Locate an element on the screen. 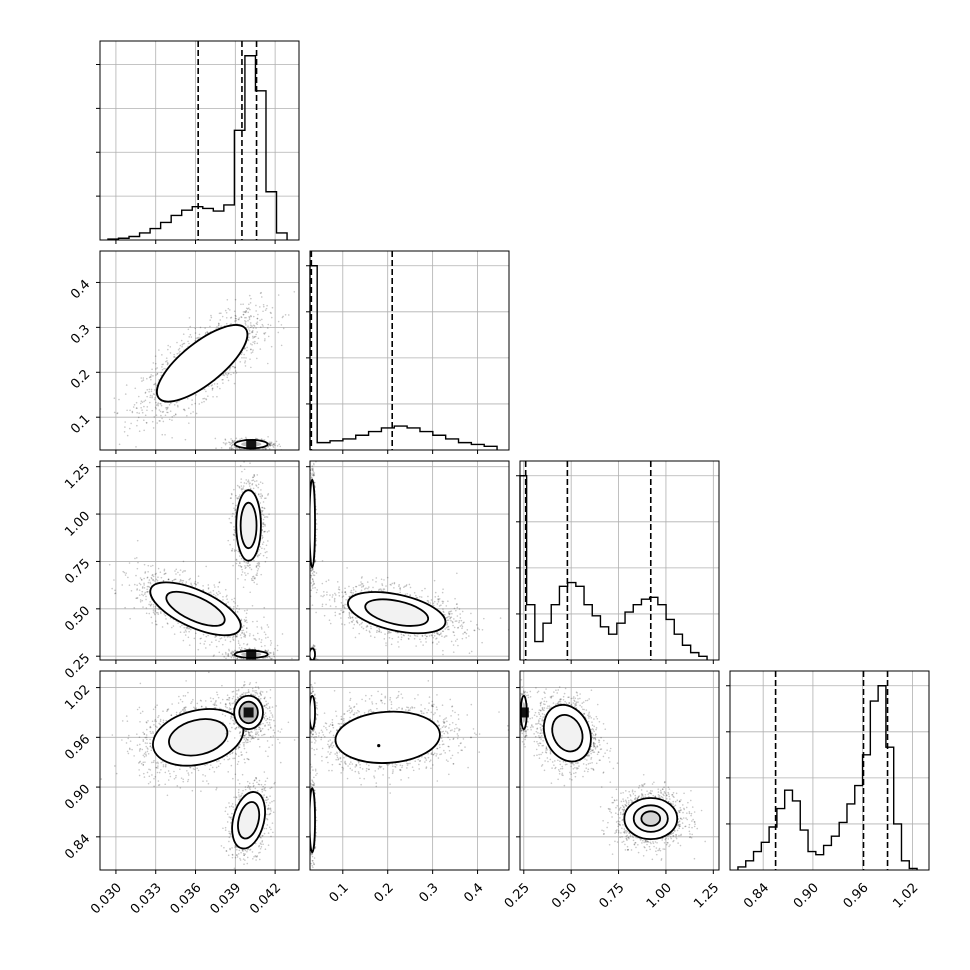 The height and width of the screenshot is (970, 970). panel-background is located at coordinates (619, 560).